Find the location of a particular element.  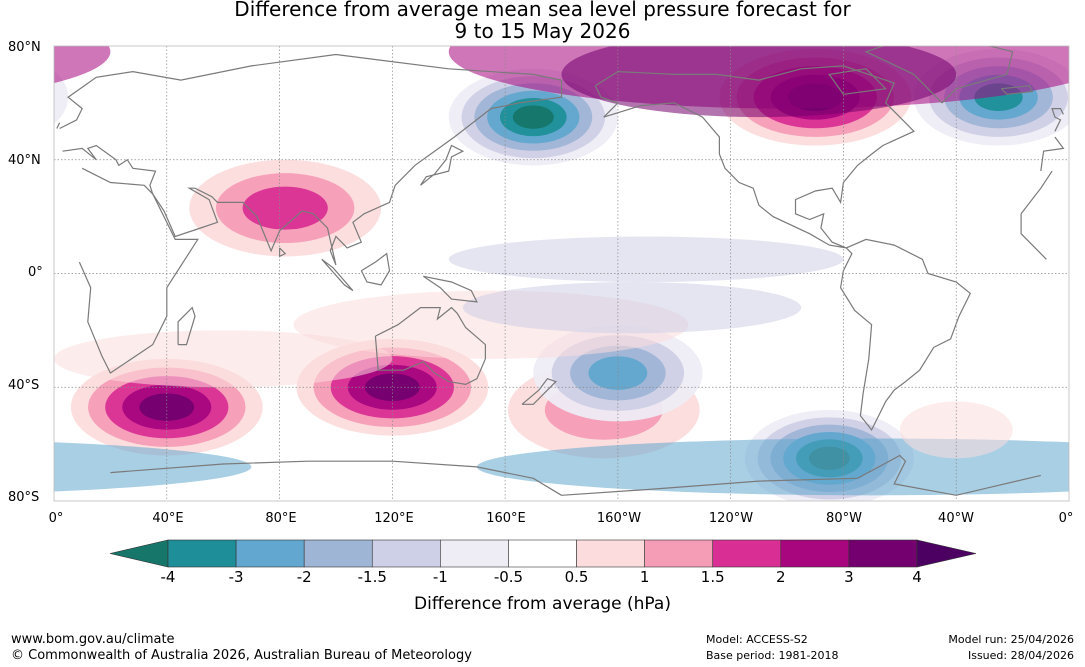

coastline-new-guinea is located at coordinates (450, 289).